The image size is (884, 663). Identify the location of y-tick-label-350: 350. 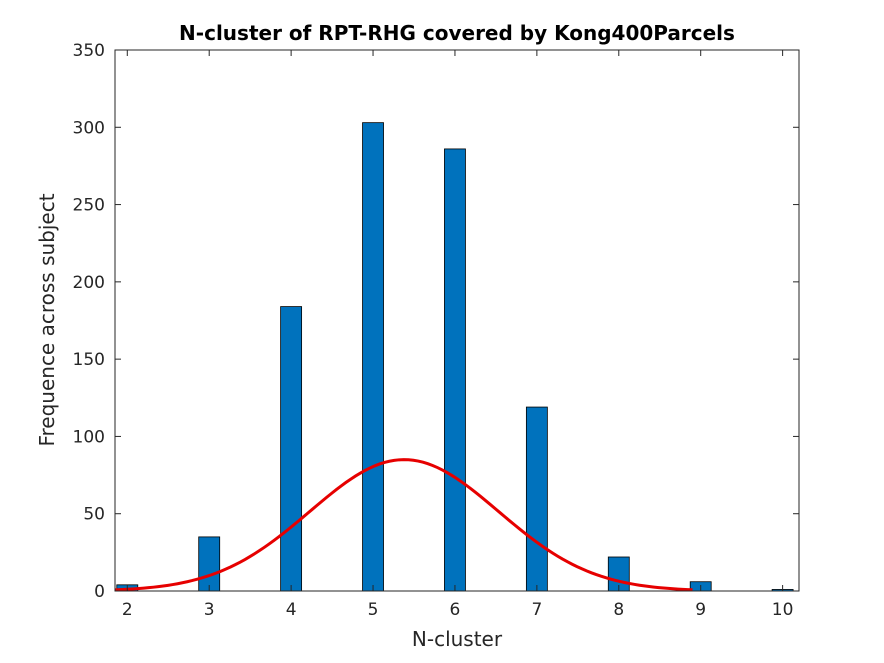
(89, 51).